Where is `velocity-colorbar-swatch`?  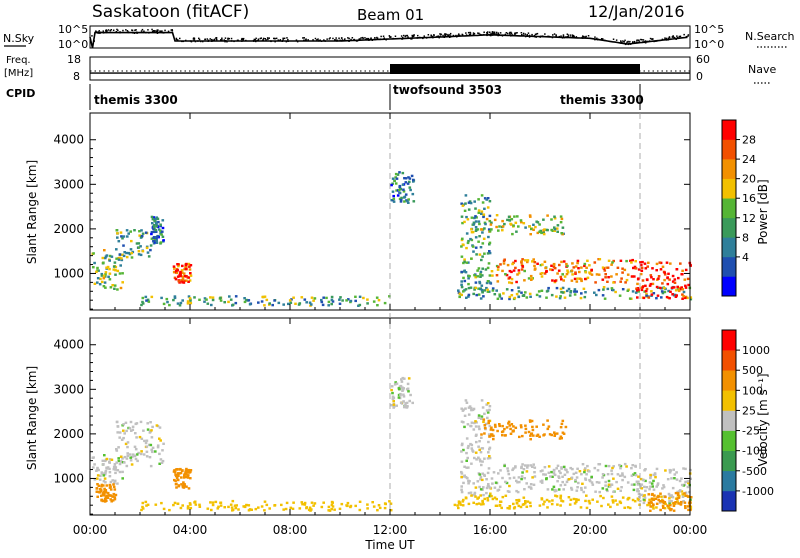
velocity-colorbar-swatch is located at coordinates (729, 440).